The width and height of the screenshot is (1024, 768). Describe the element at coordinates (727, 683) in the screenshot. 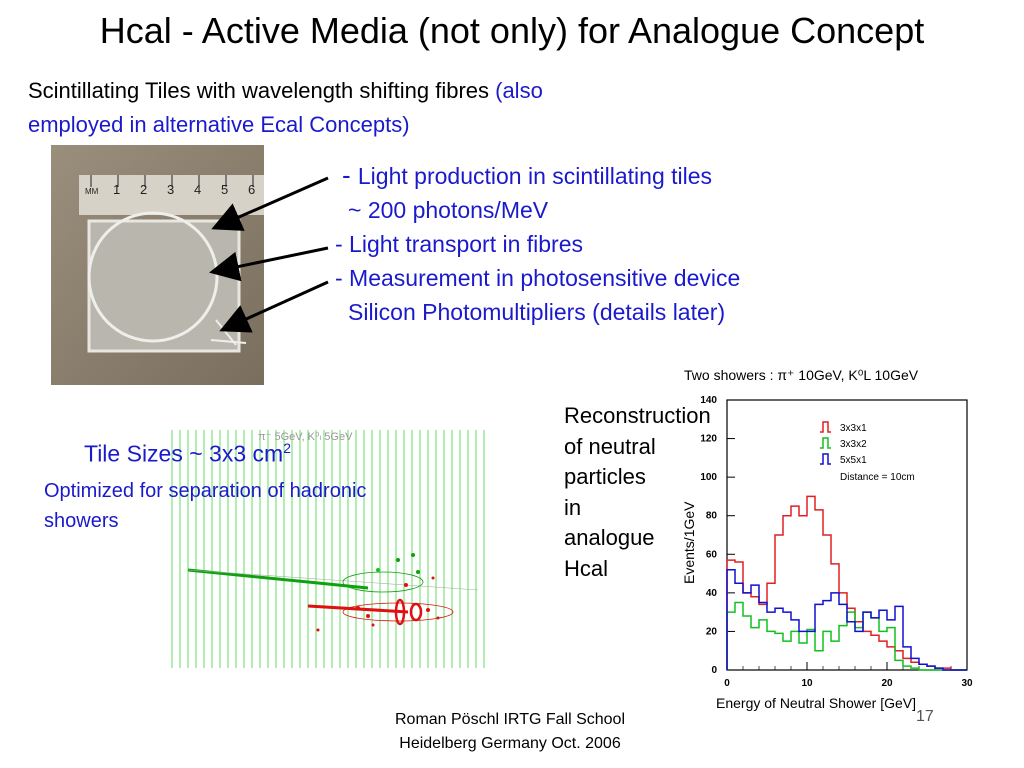

I see `x-tick-label: 0` at that location.